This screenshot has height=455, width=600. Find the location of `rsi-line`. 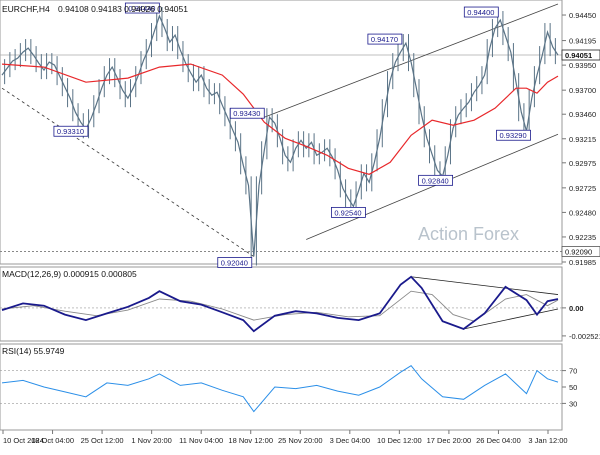

rsi-line is located at coordinates (280, 389).